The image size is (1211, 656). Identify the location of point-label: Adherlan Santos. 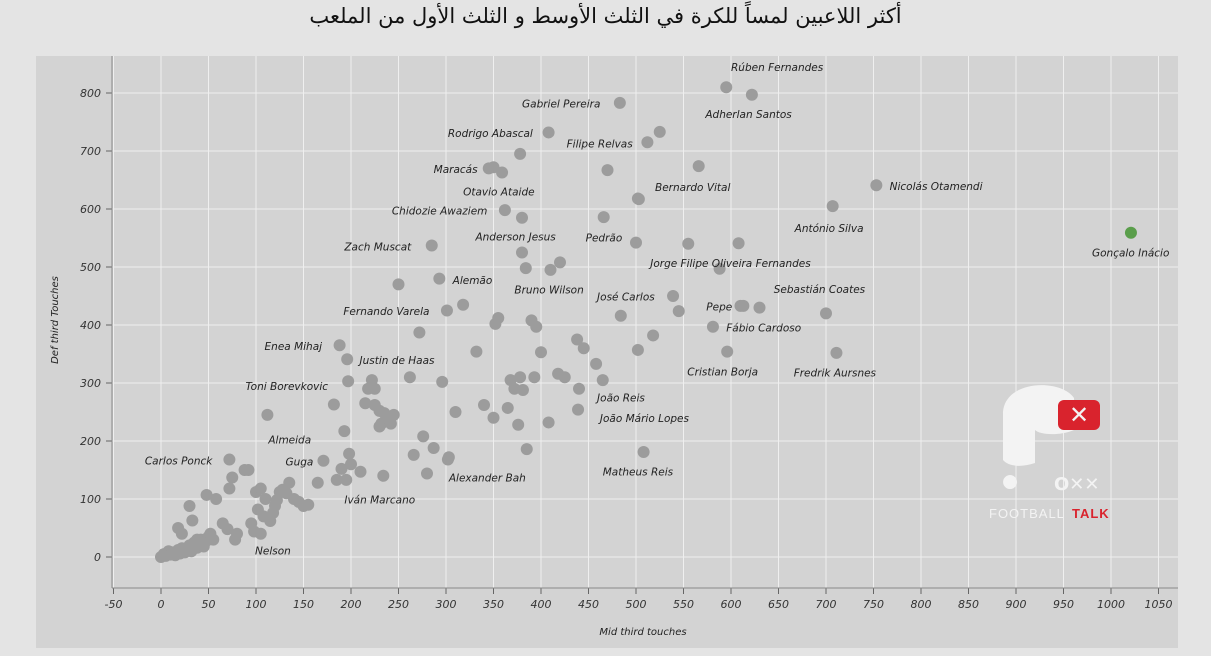
(748, 115).